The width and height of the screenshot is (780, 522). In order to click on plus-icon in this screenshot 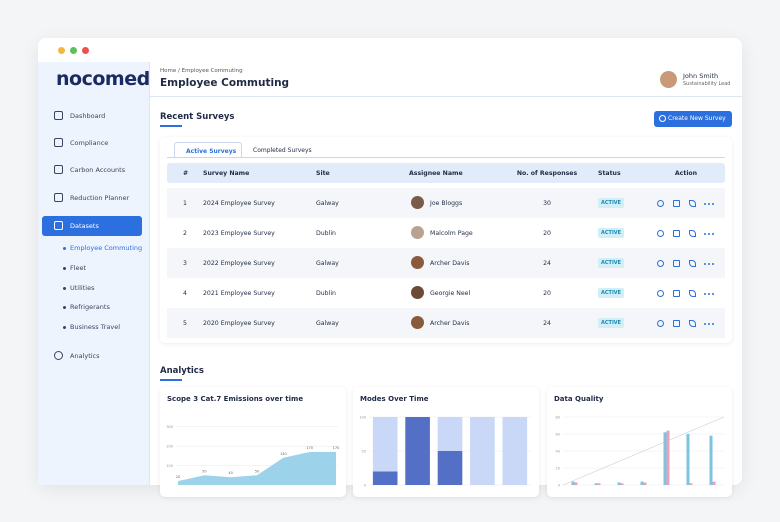, I will do `click(662, 118)`.